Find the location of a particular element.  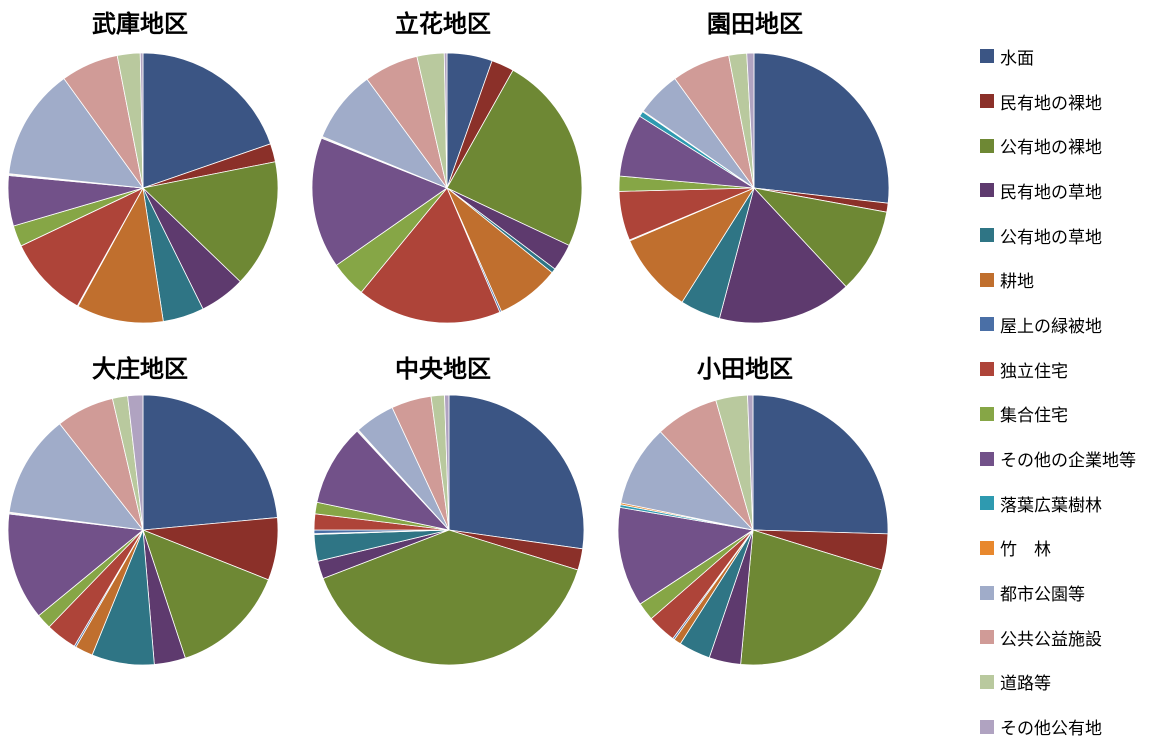

legend-item: 公有地の裸地 is located at coordinates (1075, 145).